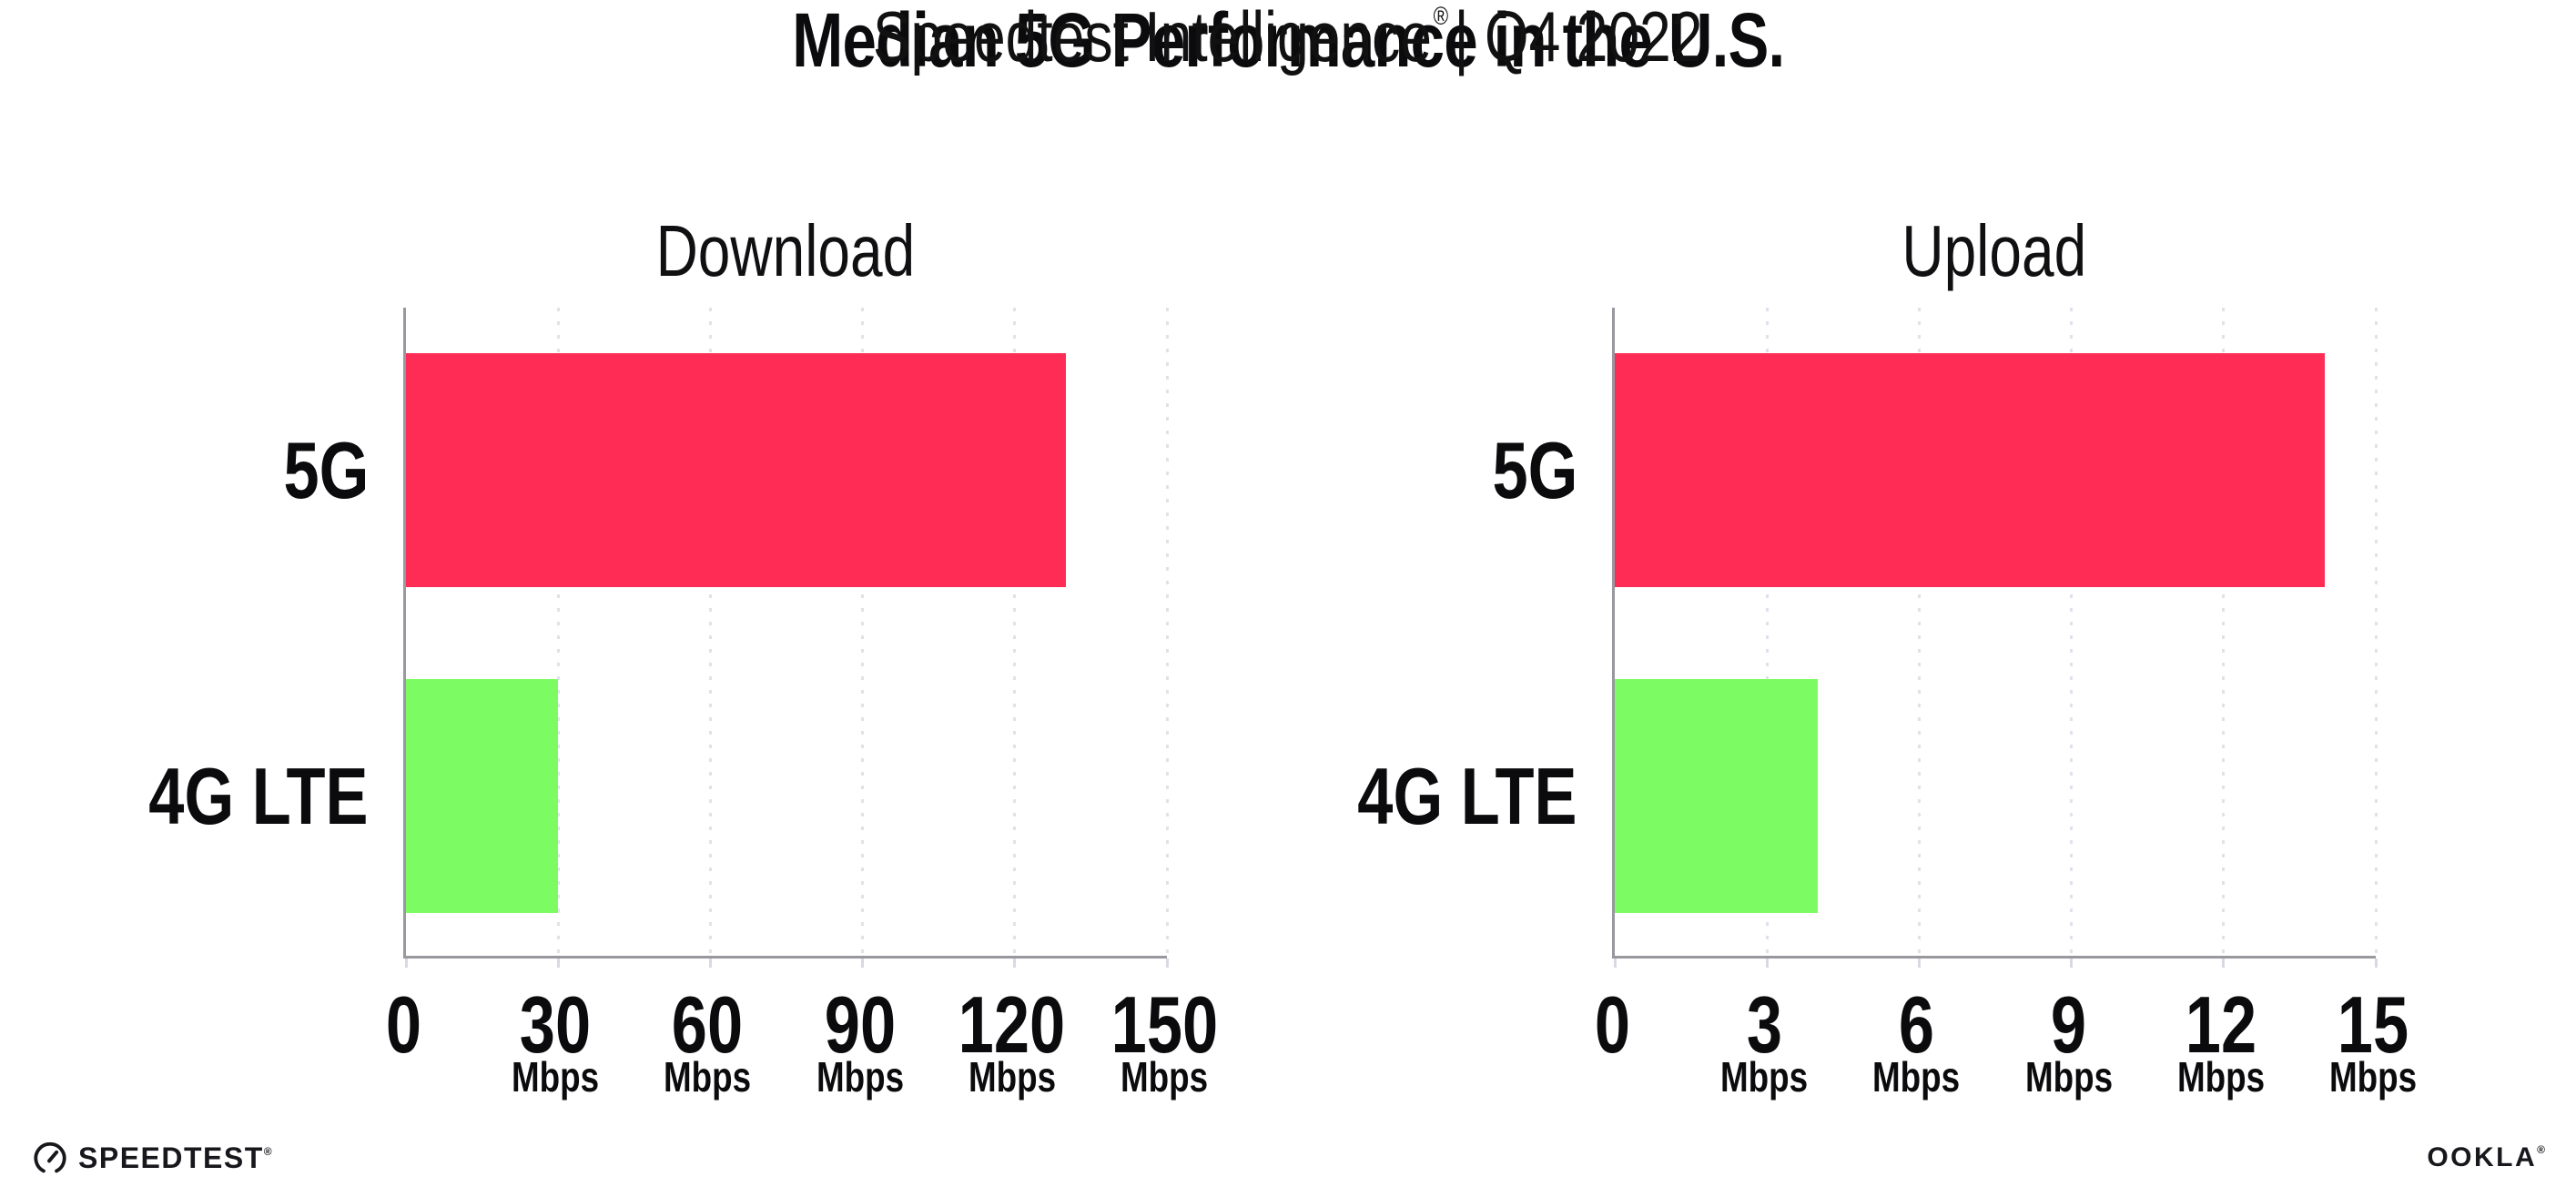  I want to click on x-tick-value: 150, so click(1164, 1024).